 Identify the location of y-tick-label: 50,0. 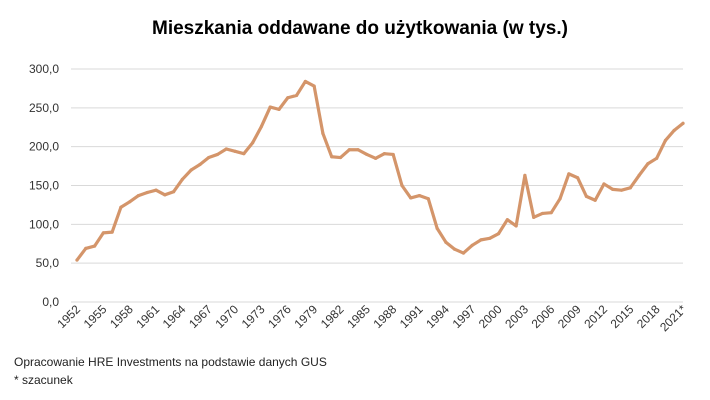
(48, 263).